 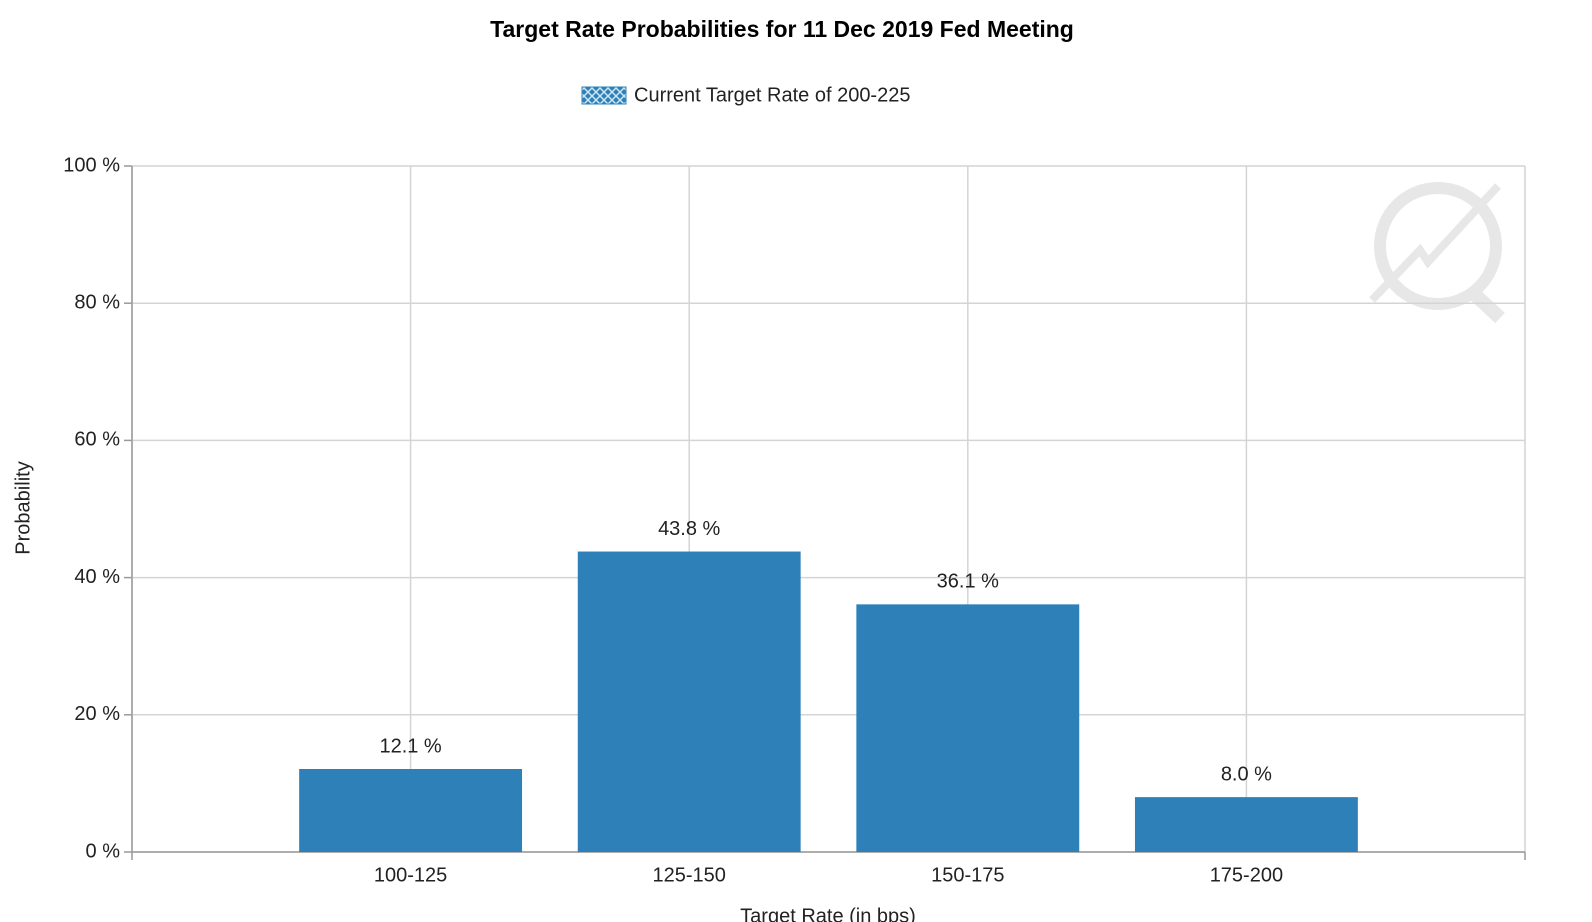 What do you see at coordinates (410, 875) in the screenshot?
I see `x-tick-label: 100-125` at bounding box center [410, 875].